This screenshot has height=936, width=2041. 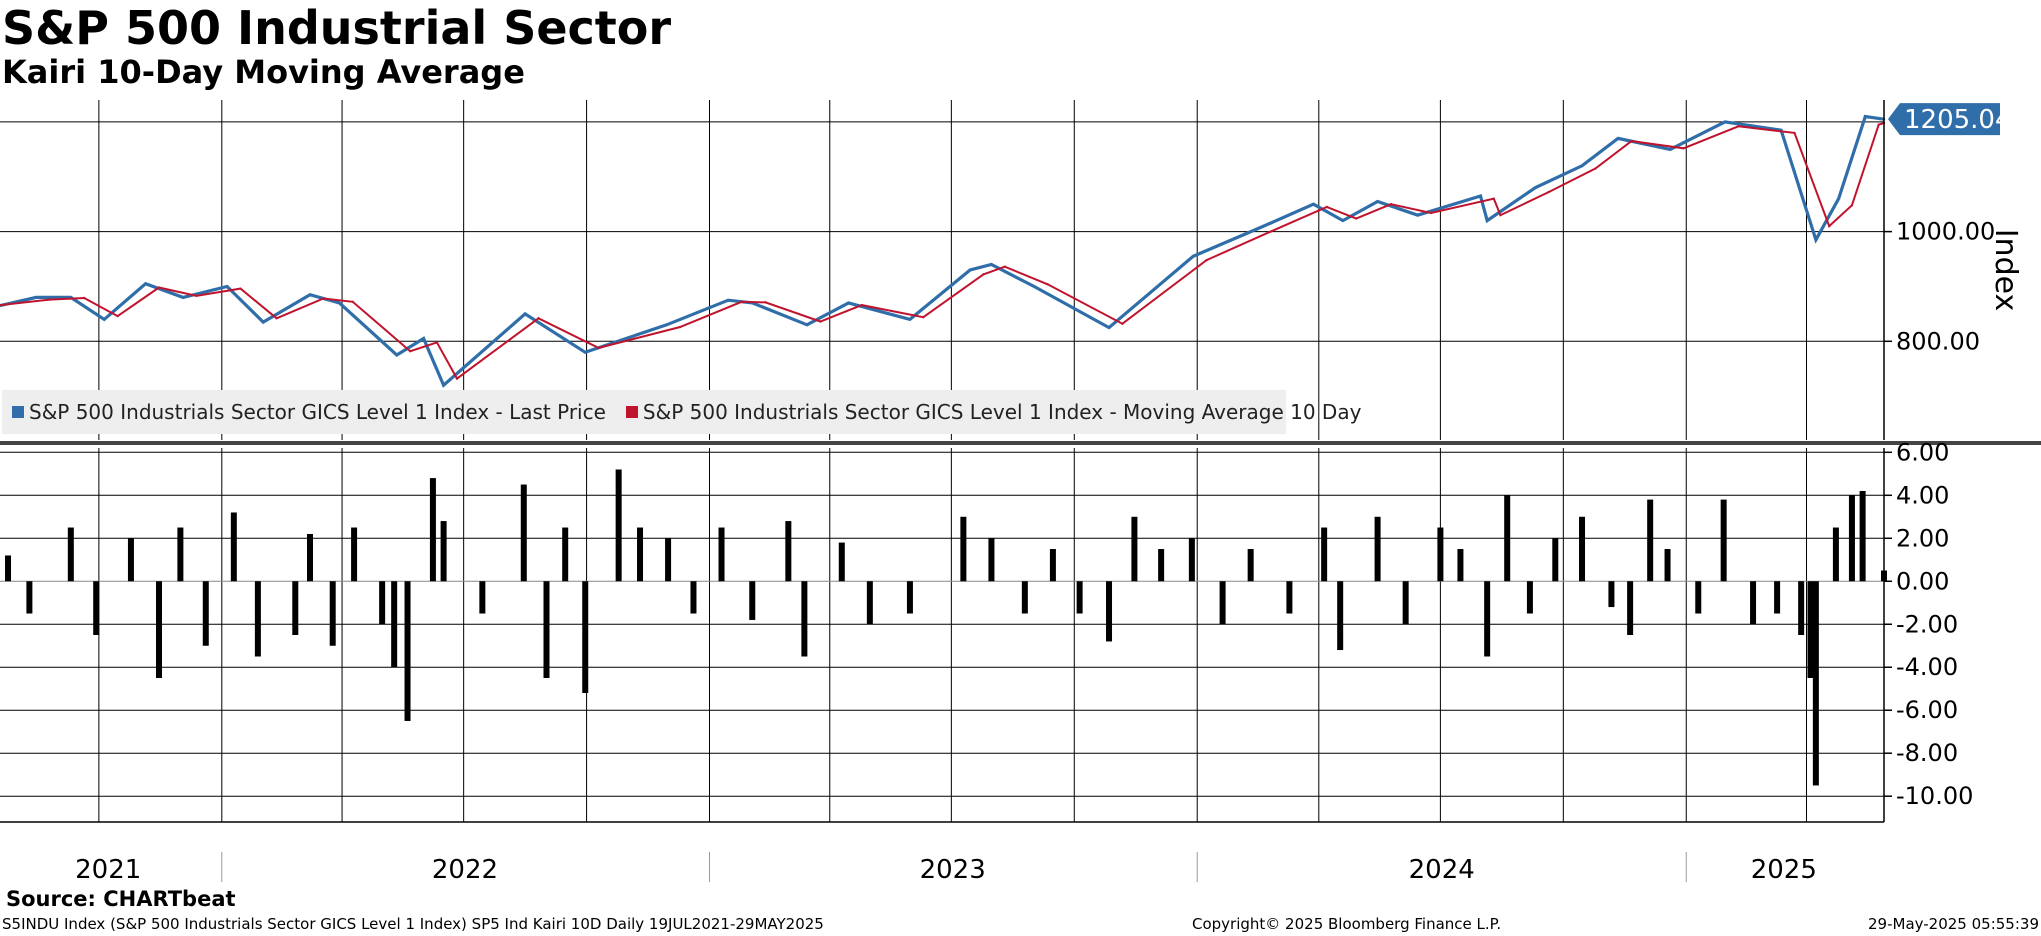 What do you see at coordinates (1442, 870) in the screenshot?
I see `x-year-label: 2024` at bounding box center [1442, 870].